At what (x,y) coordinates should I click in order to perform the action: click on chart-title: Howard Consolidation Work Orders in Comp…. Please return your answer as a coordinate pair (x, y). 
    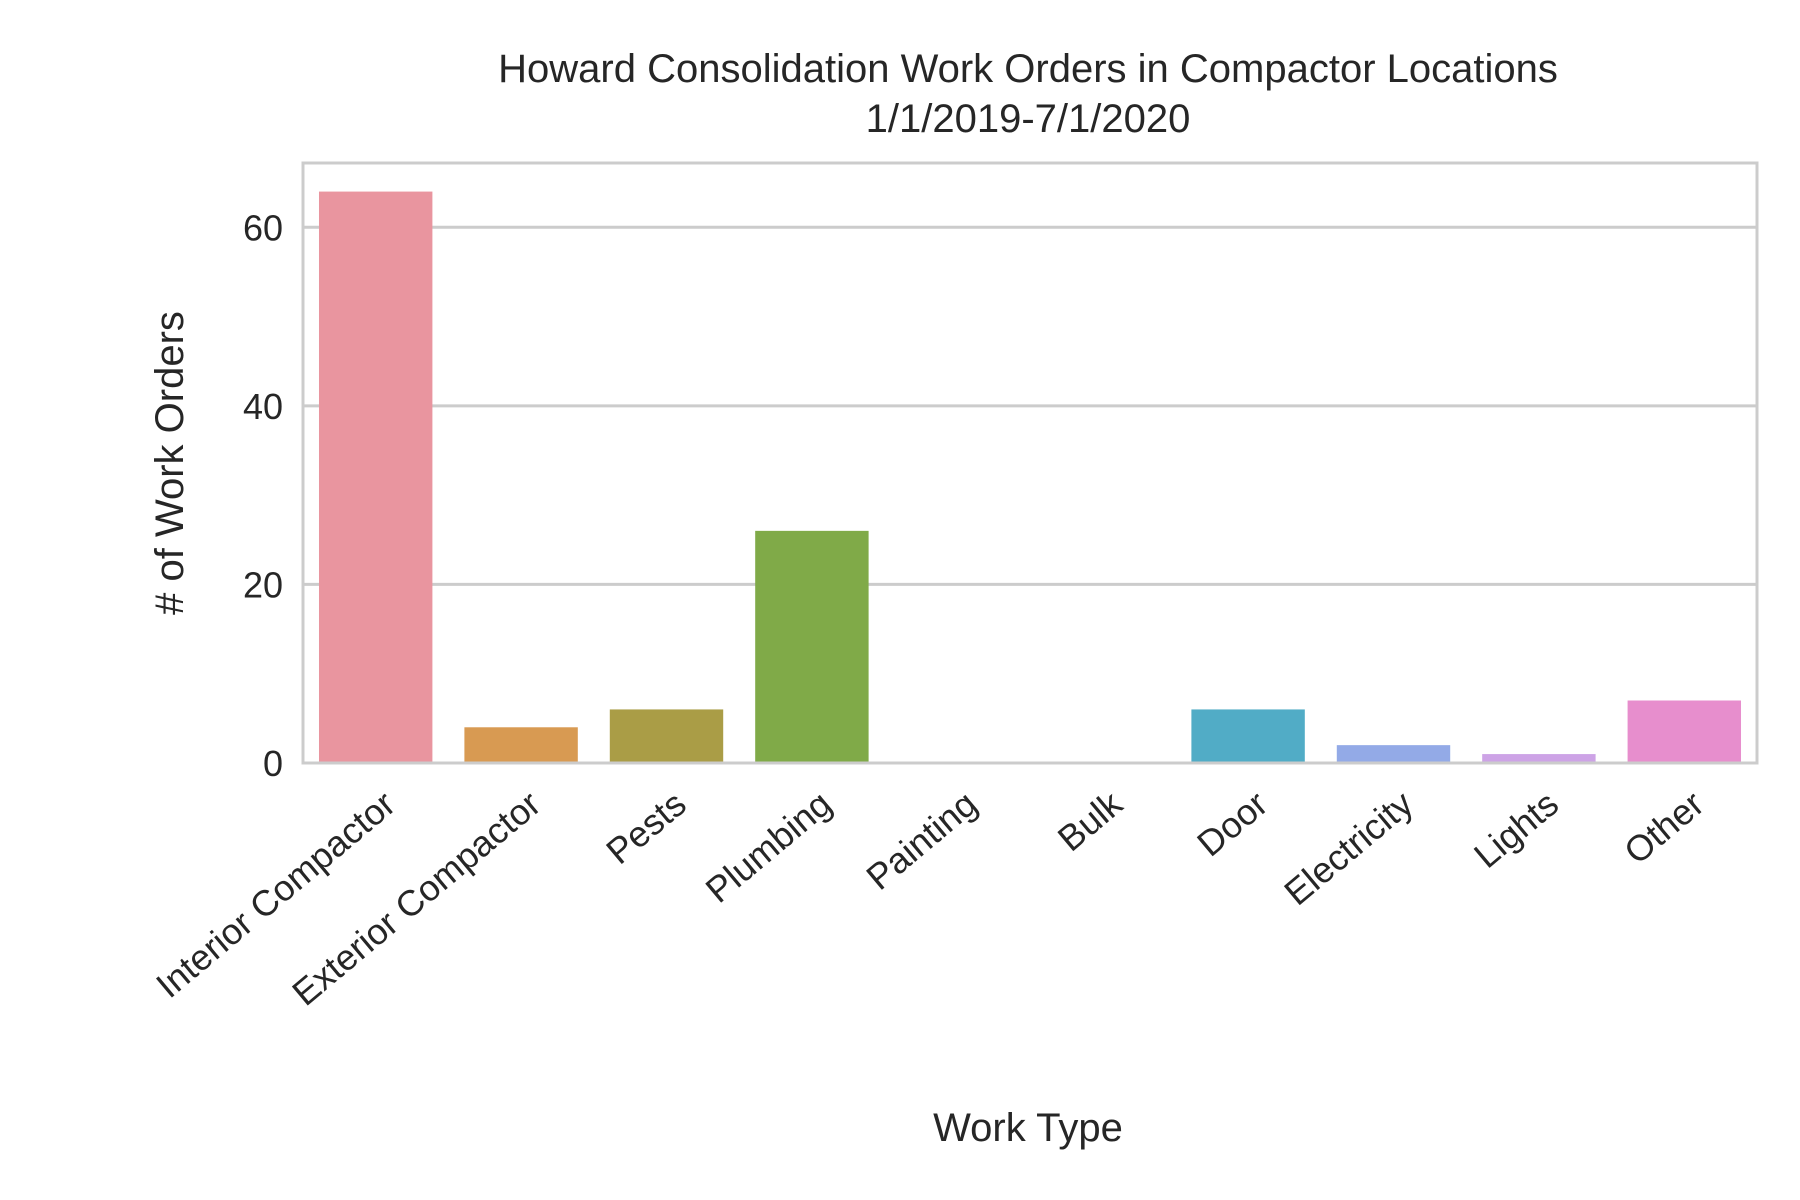
    Looking at the image, I should click on (1028, 69).